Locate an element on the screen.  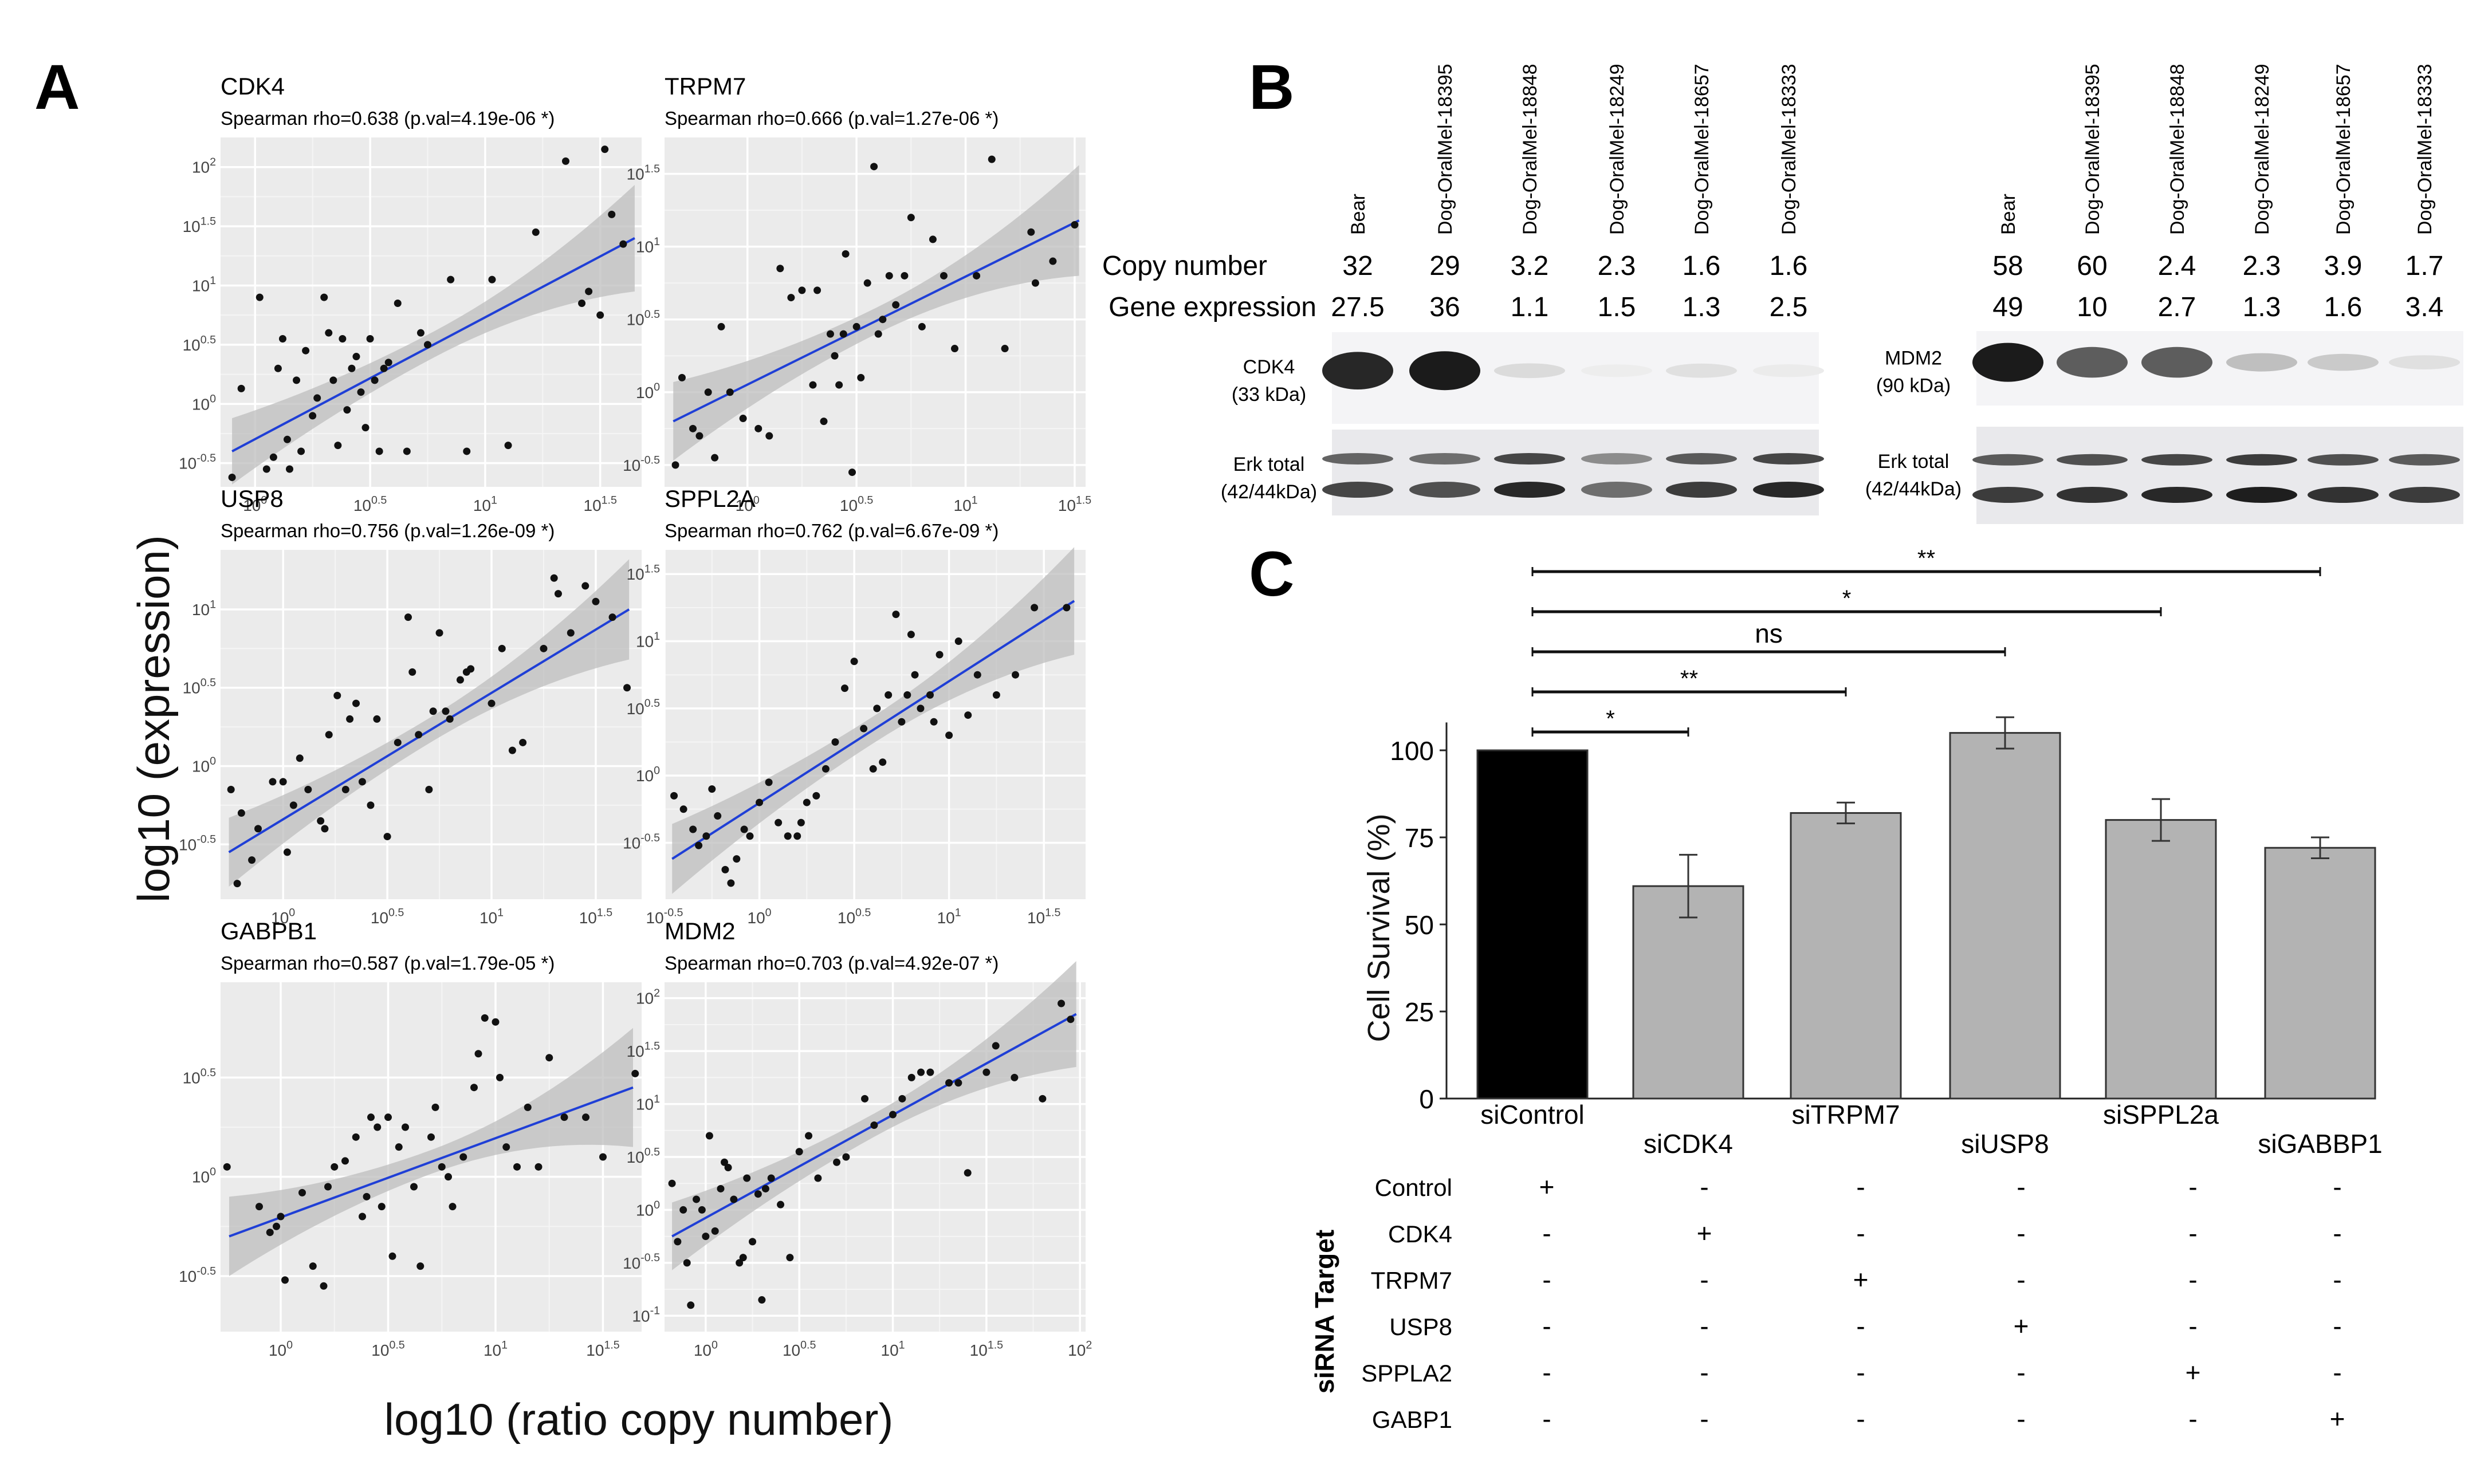
y-tick-label: 100.5 is located at coordinates (199, 343).